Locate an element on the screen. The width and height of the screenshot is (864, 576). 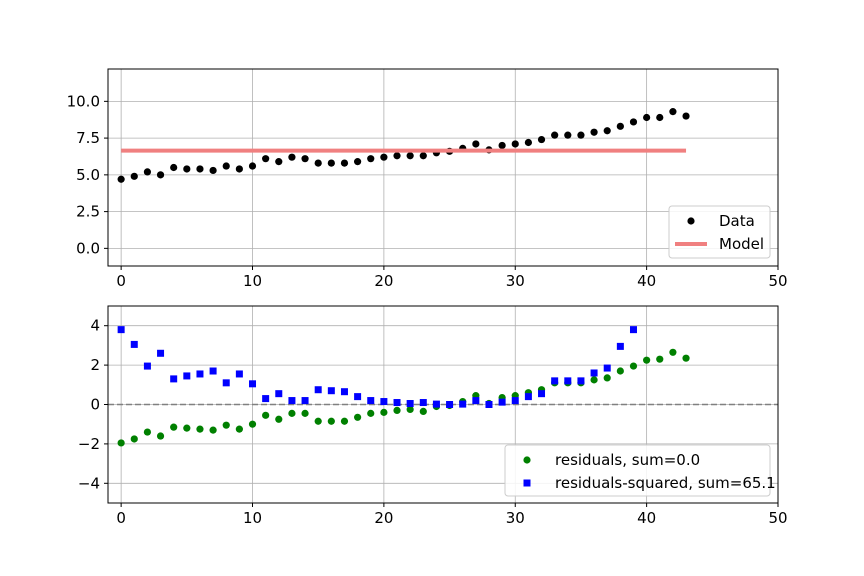
y-tick-label: 7.5 is located at coordinates (88, 138).